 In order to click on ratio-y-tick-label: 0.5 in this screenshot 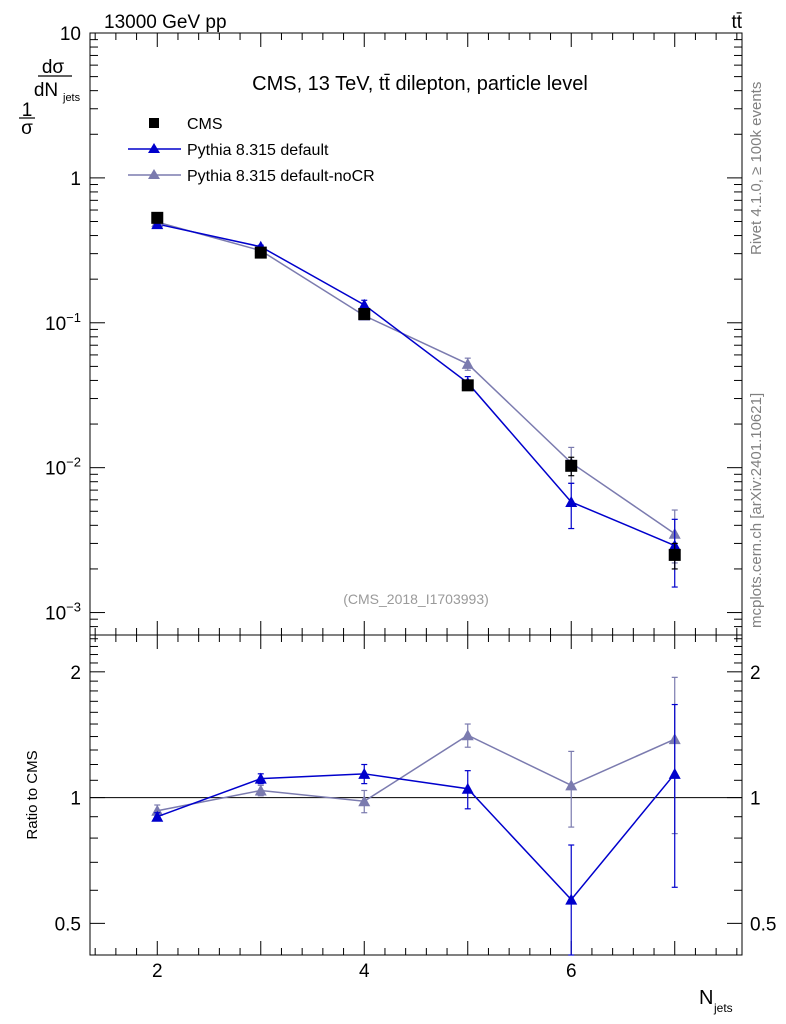, I will do `click(68, 924)`.